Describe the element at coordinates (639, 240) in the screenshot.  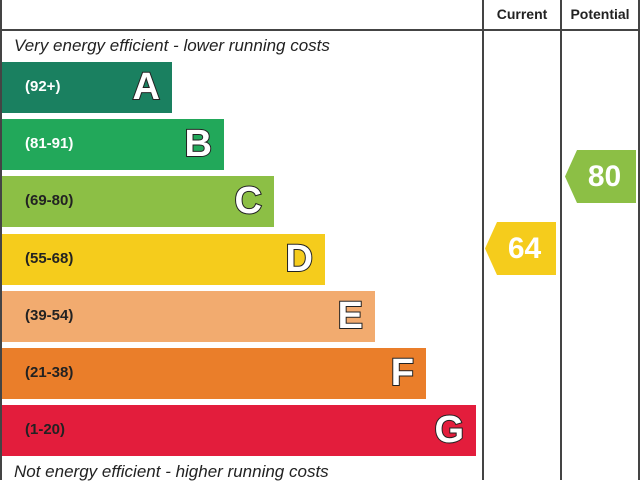
I see `right-border` at that location.